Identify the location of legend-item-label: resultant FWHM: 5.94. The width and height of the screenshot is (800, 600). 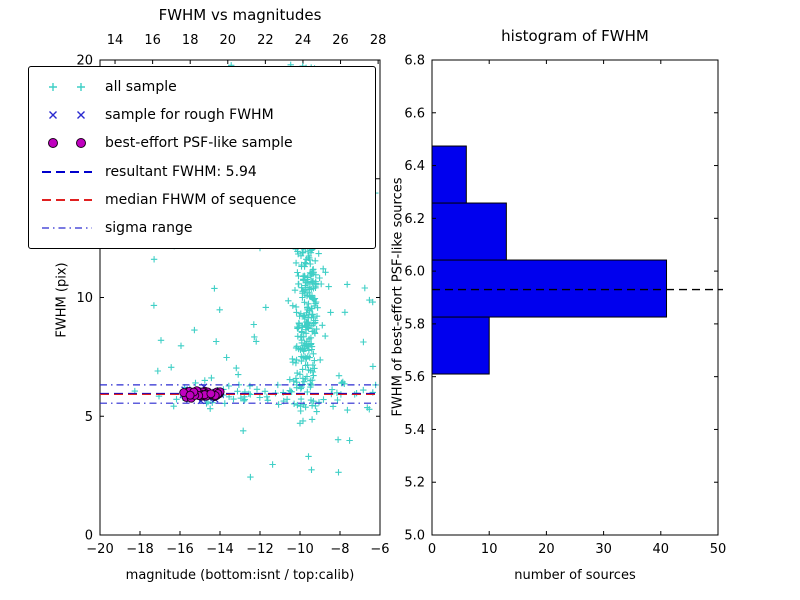
(181, 171).